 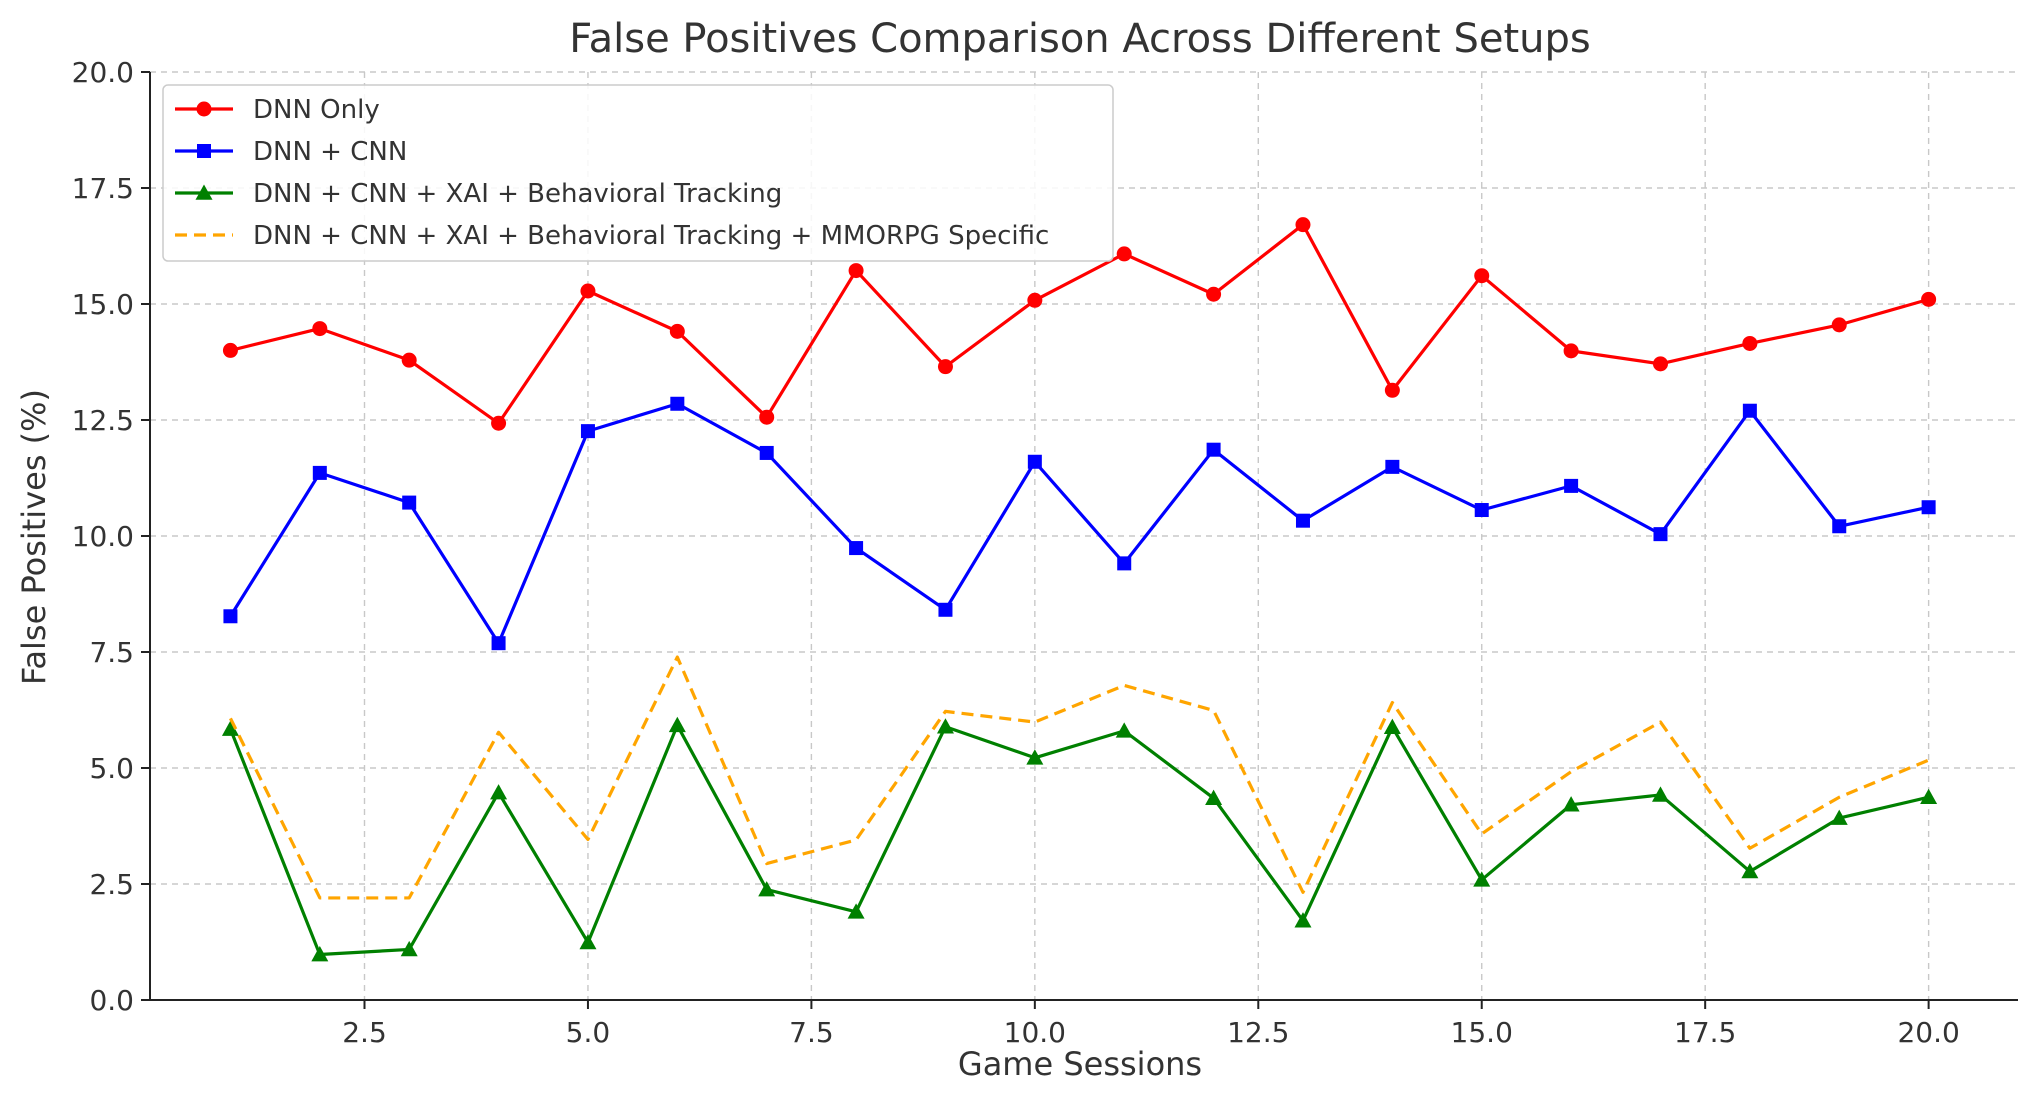 What do you see at coordinates (1705, 1032) in the screenshot?
I see `x-tick-label: 17.5` at bounding box center [1705, 1032].